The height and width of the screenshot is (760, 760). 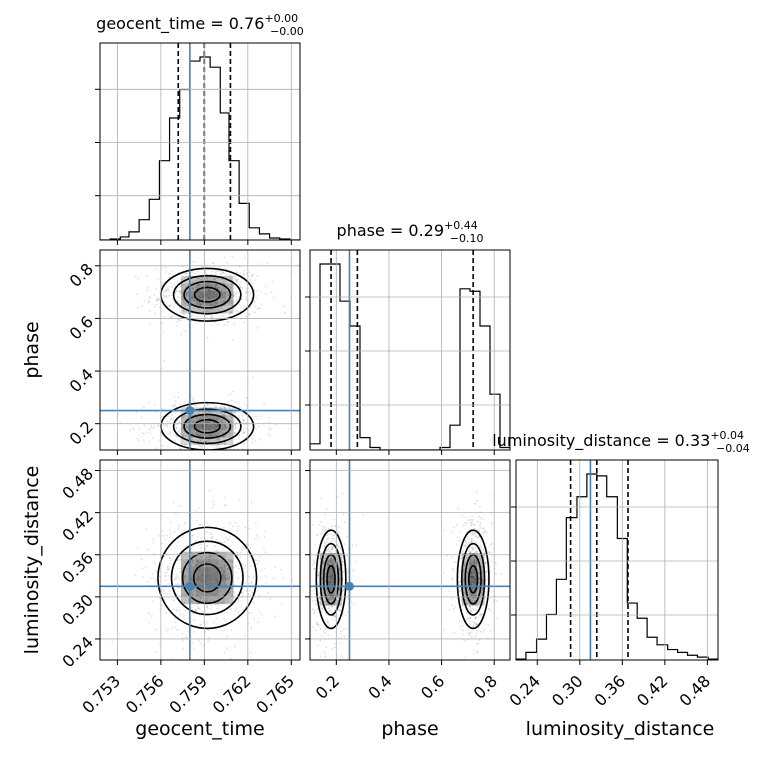 I want to click on contour-line, so click(x=331, y=579).